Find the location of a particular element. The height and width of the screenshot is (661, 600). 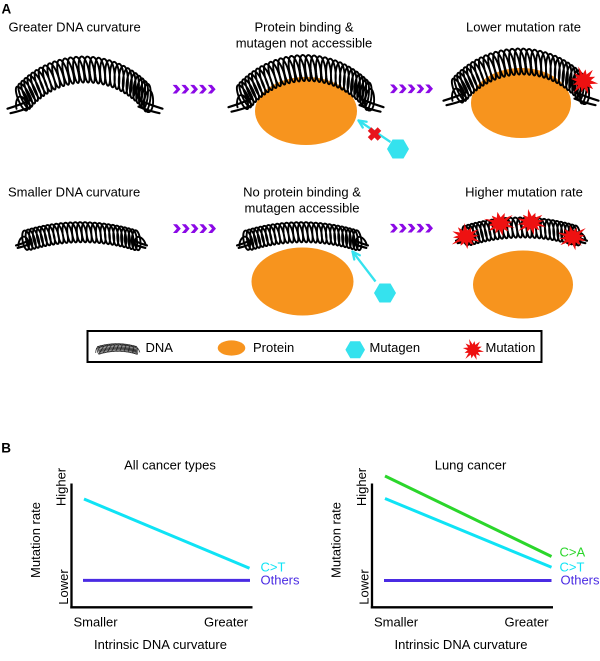

svg-text: mutagen accessible is located at coordinates (302, 208).